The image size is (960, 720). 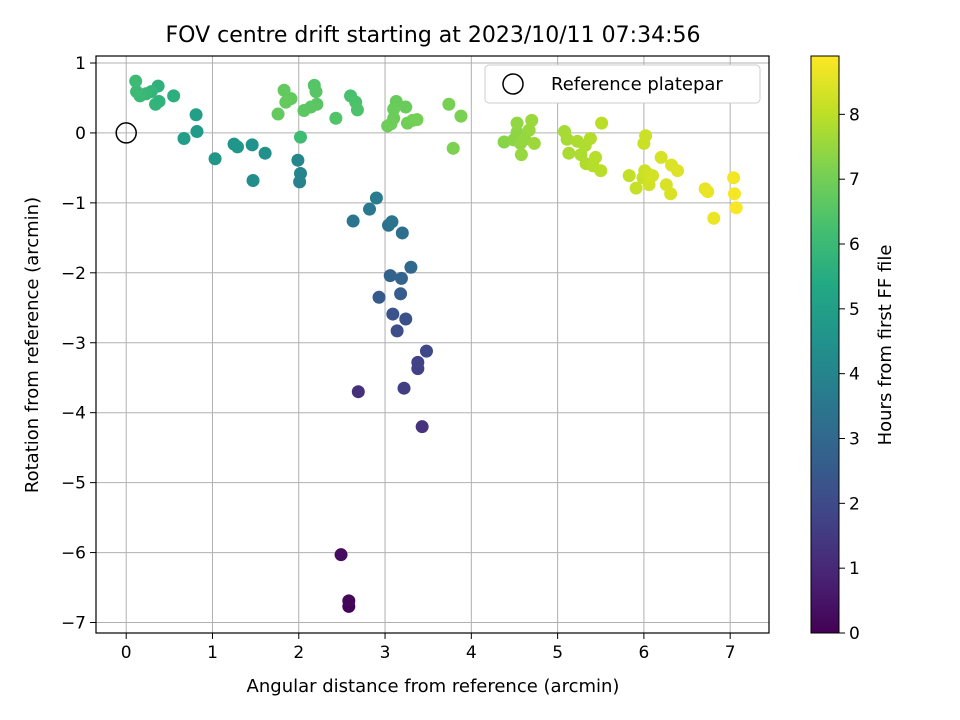 I want to click on colorbar: 0 1 2 3 4 5 6 7 8 Hours from first FF file, so click(x=853, y=349).